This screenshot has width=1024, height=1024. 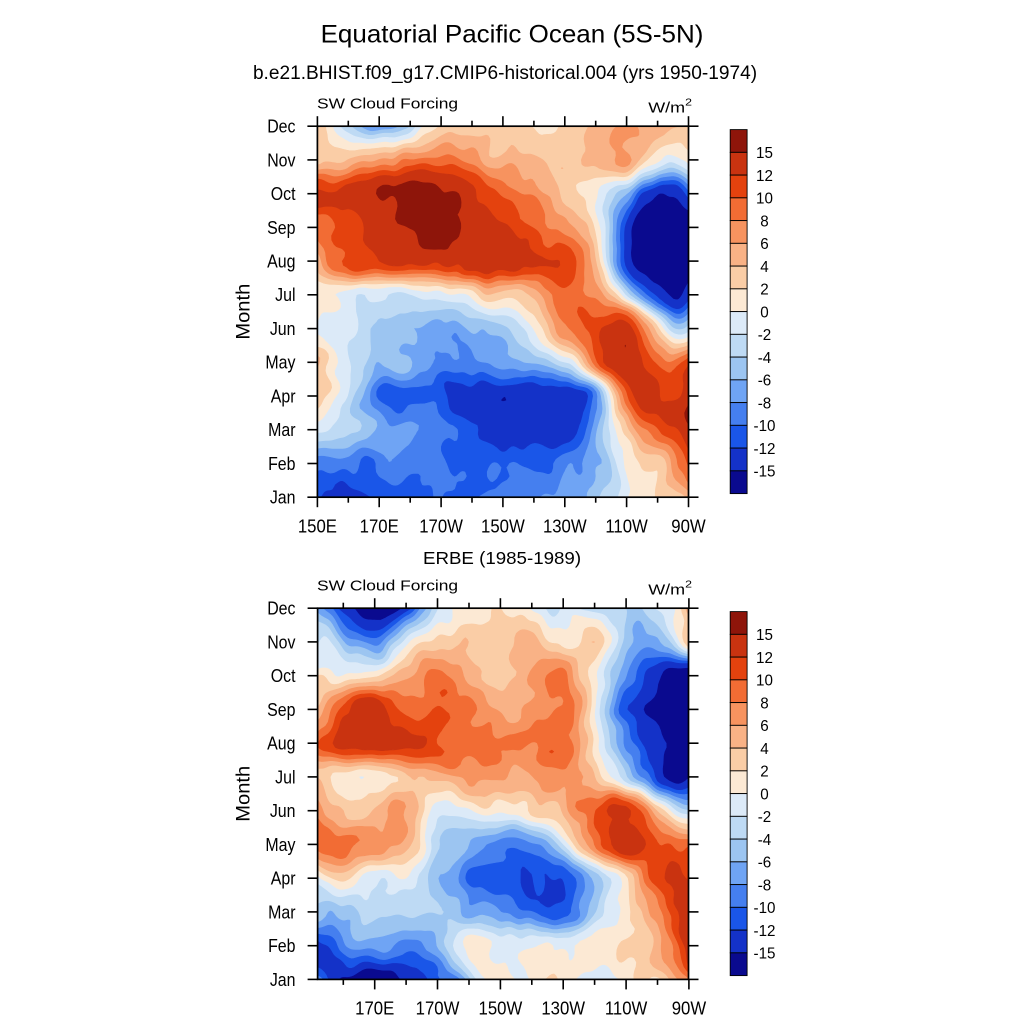 What do you see at coordinates (317, 526) in the screenshot?
I see `svg-text: 150E` at bounding box center [317, 526].